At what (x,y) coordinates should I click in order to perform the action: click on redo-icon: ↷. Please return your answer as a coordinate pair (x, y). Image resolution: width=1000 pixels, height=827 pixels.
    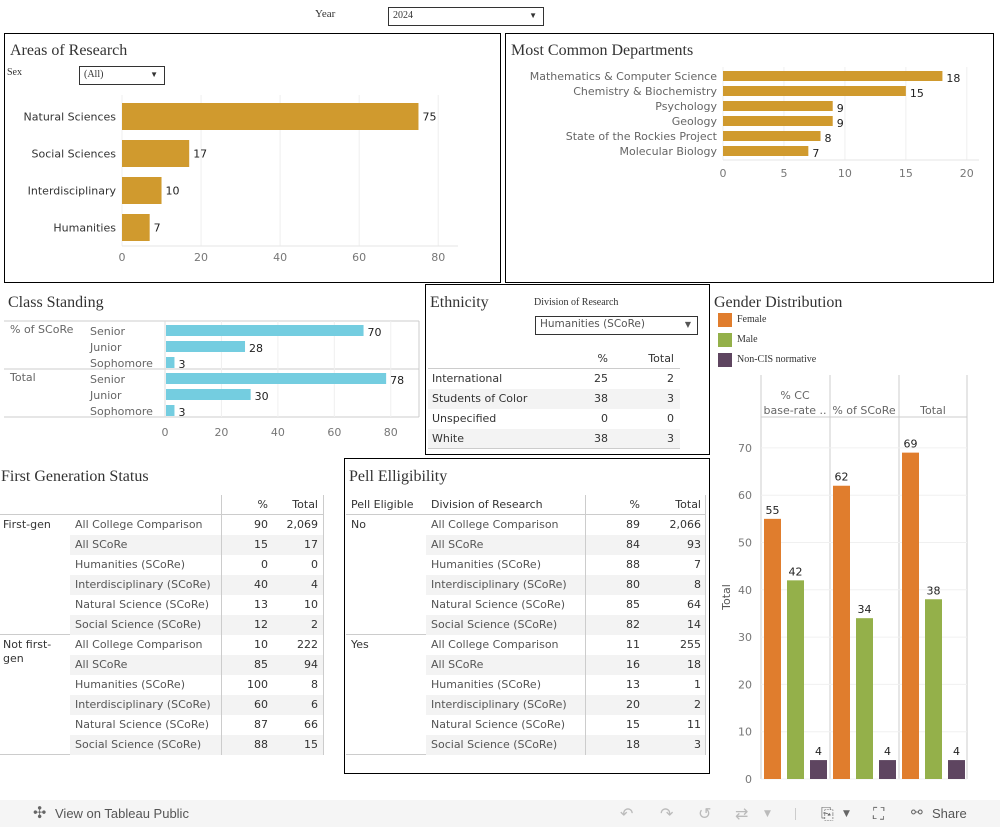
    Looking at the image, I should click on (667, 813).